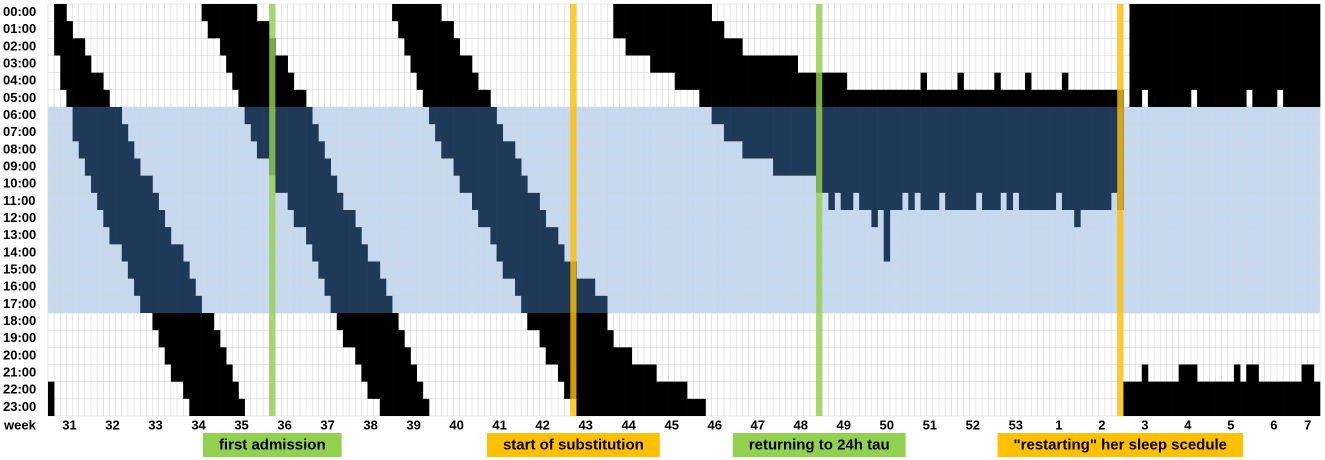 The width and height of the screenshot is (1325, 460). I want to click on week-label: 4, so click(1188, 424).